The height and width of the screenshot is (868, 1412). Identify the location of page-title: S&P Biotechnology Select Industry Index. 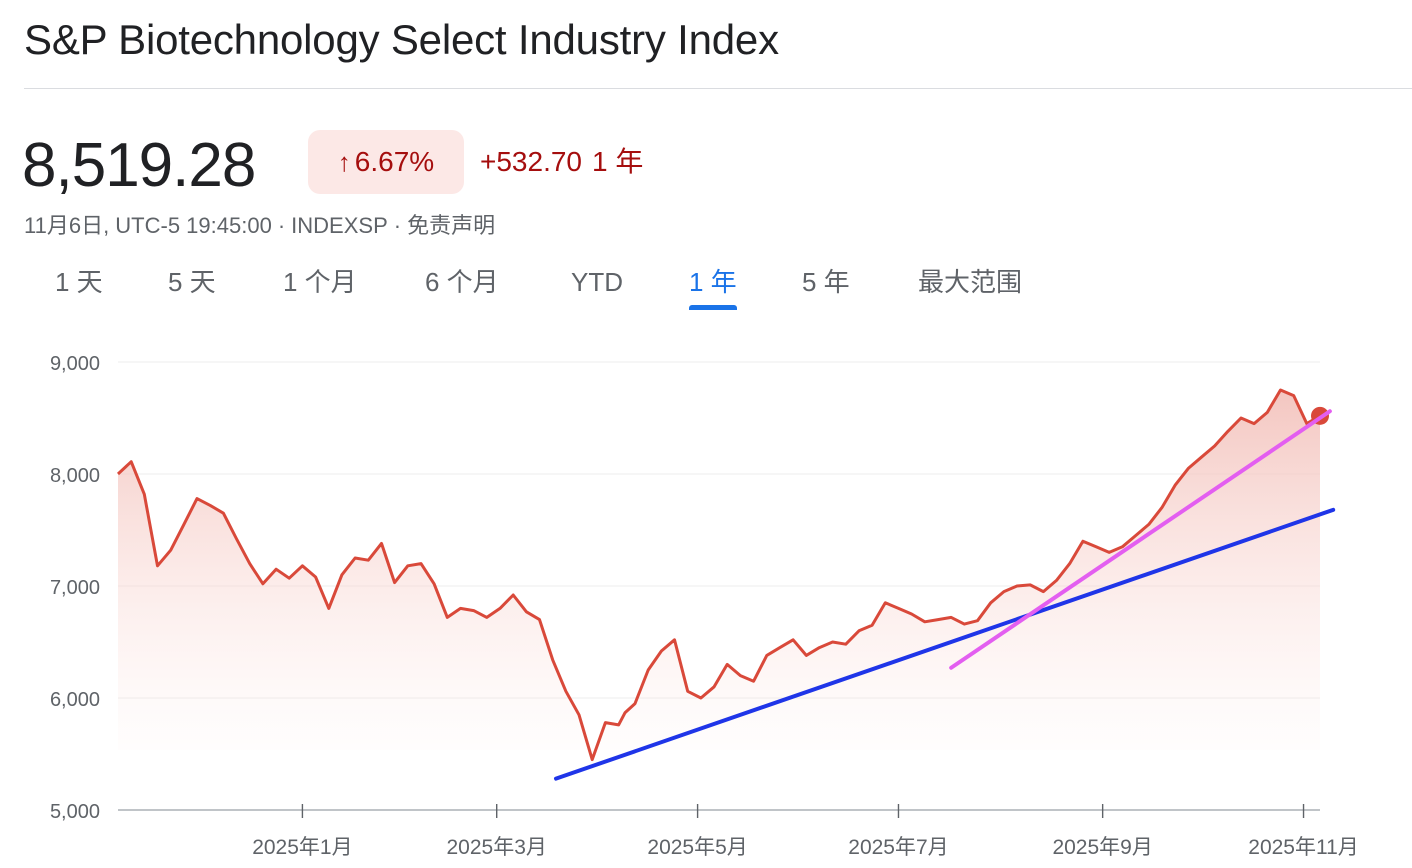
(401, 39).